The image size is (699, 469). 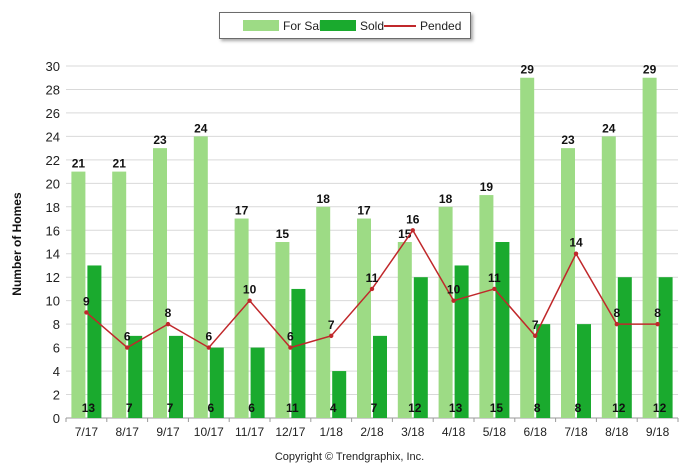 I want to click on legend-label-pended: Pended, so click(x=441, y=26).